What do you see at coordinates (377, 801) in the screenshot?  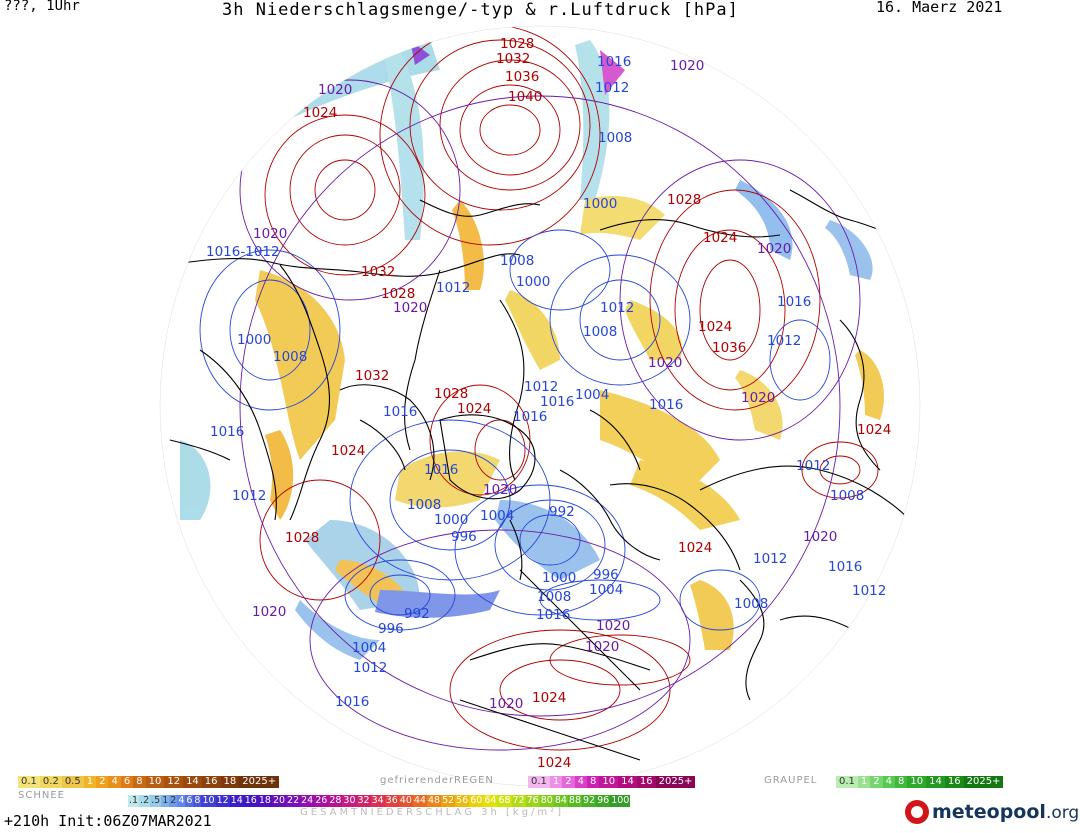 I see `legend-step: 34` at bounding box center [377, 801].